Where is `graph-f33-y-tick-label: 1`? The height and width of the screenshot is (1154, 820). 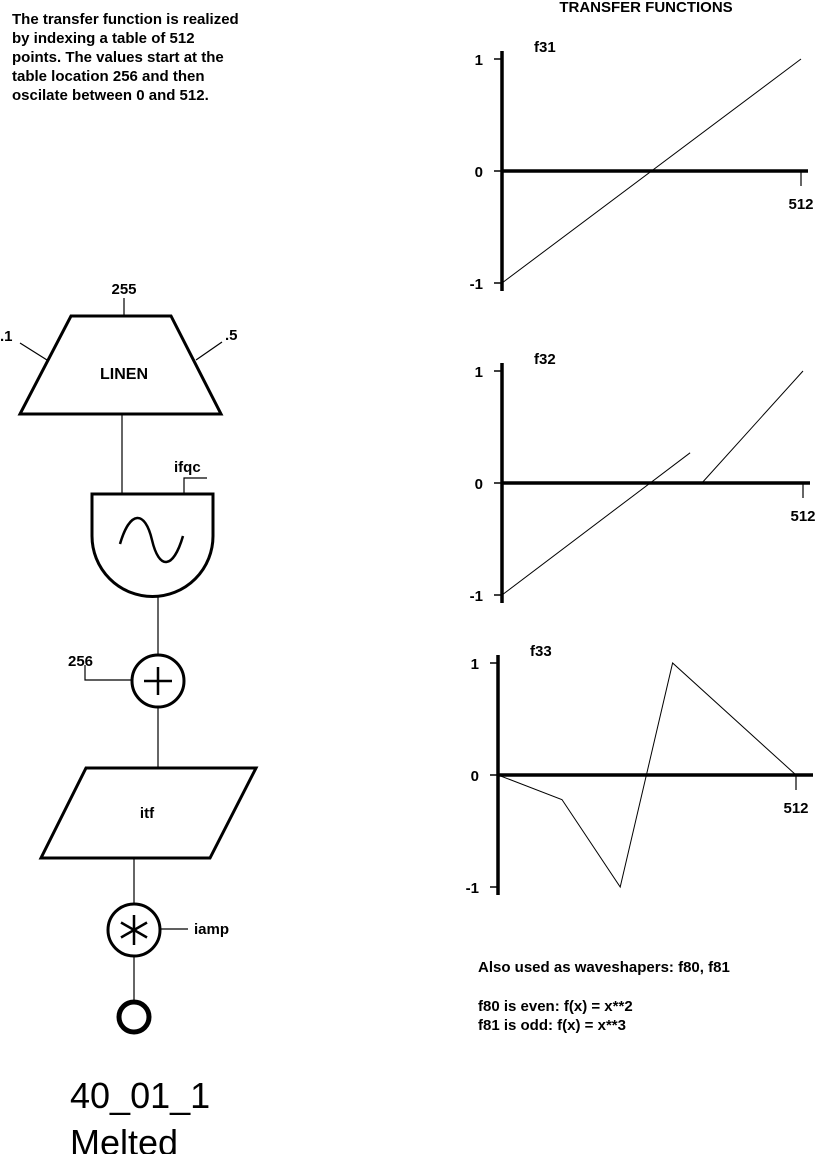 graph-f33-y-tick-label: 1 is located at coordinates (475, 664).